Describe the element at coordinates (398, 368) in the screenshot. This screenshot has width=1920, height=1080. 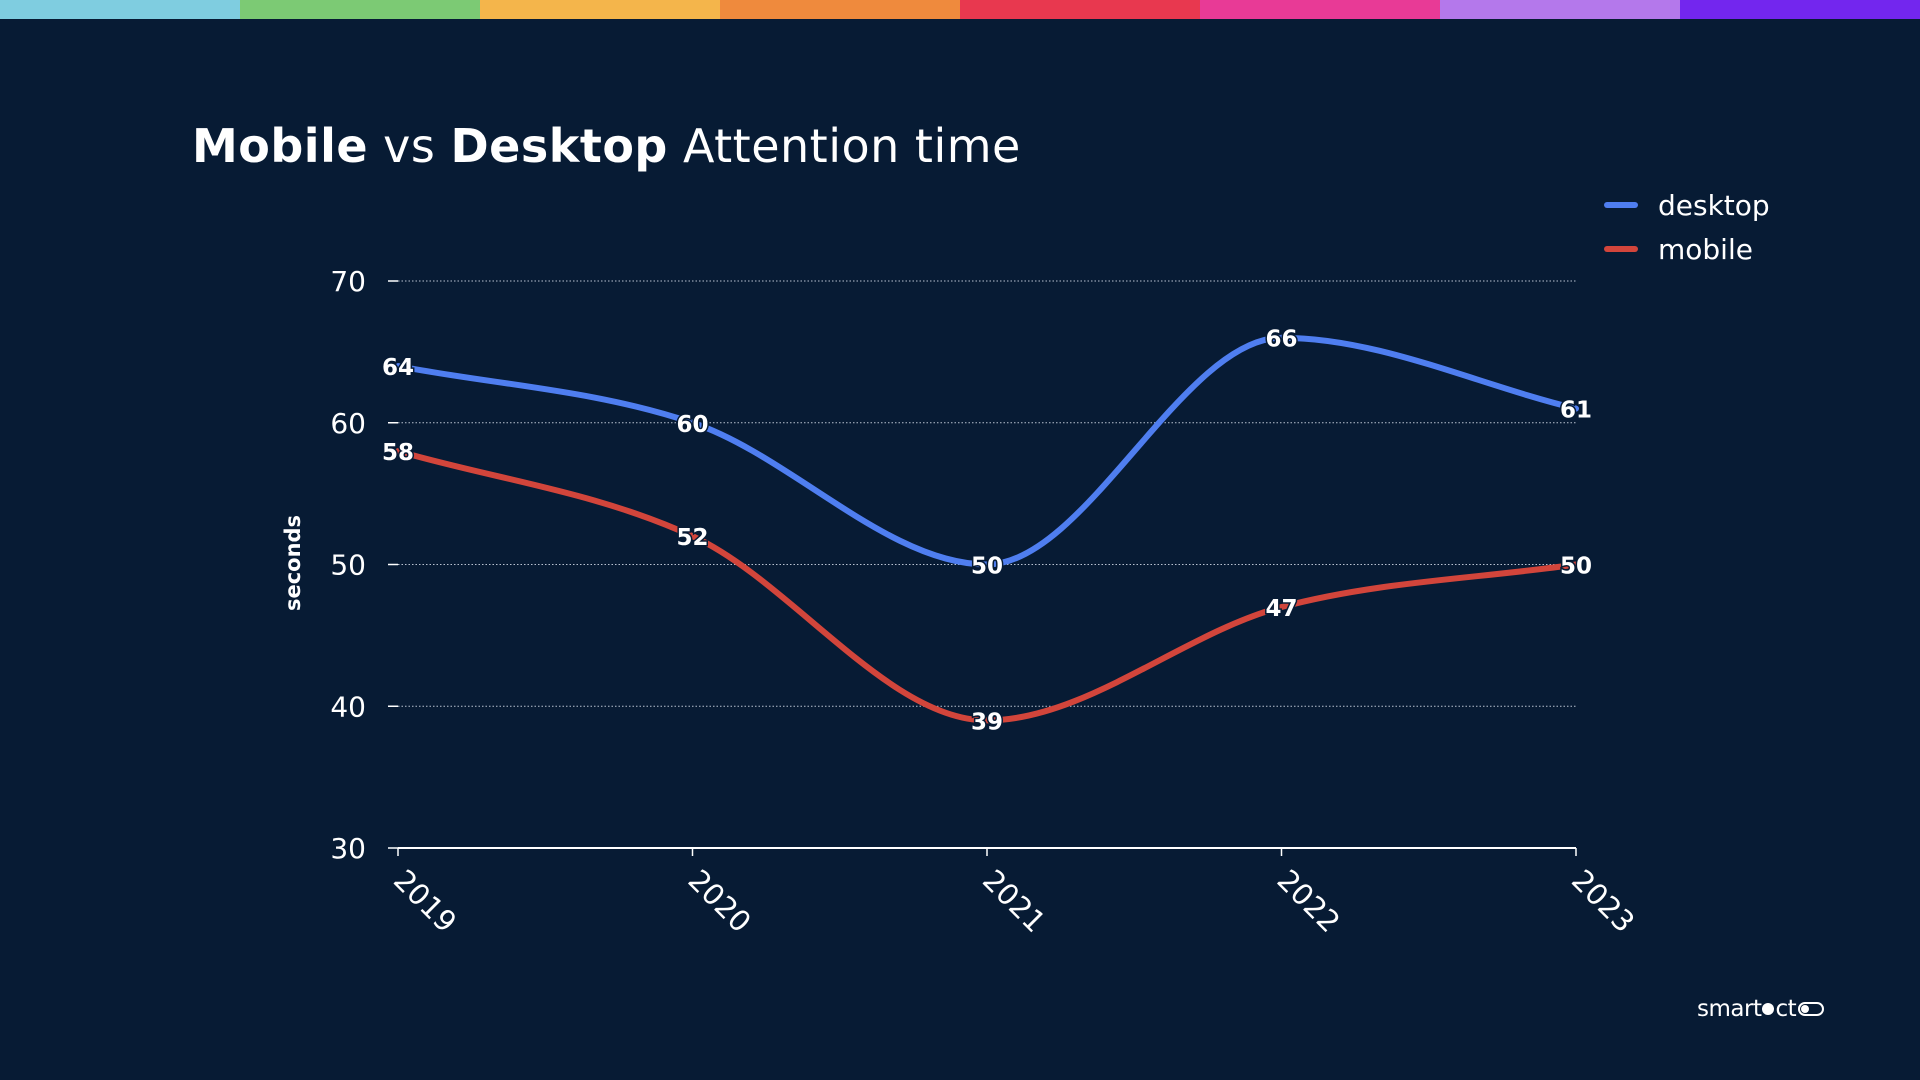
I see `data-label-desktop-2019: 64` at that location.